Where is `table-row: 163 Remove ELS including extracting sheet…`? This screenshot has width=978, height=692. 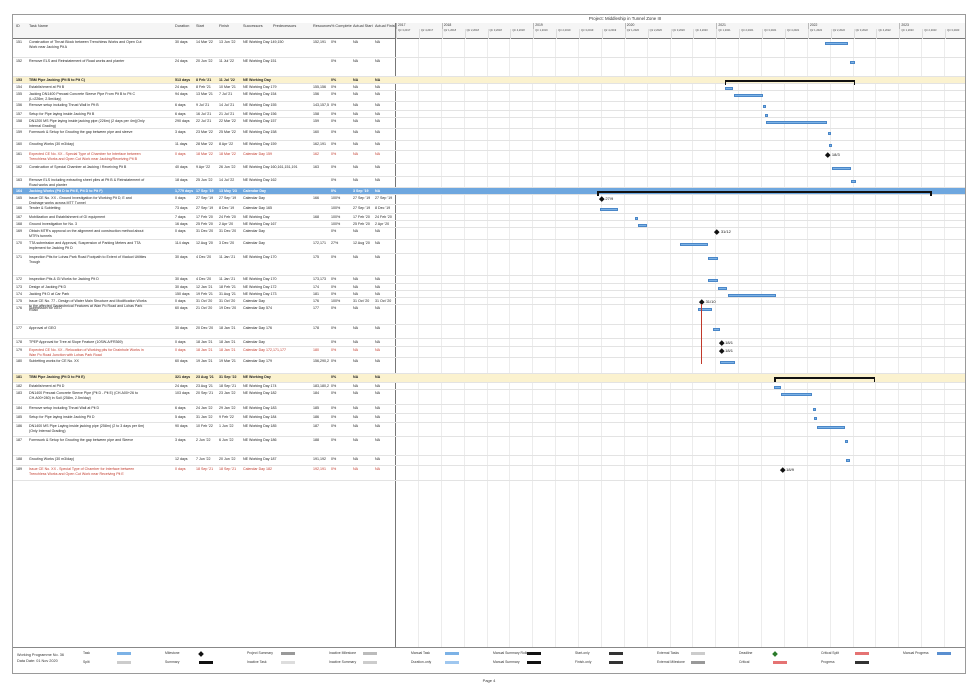 table-row: 163 Remove ELS including extracting sheet… is located at coordinates (489, 182).